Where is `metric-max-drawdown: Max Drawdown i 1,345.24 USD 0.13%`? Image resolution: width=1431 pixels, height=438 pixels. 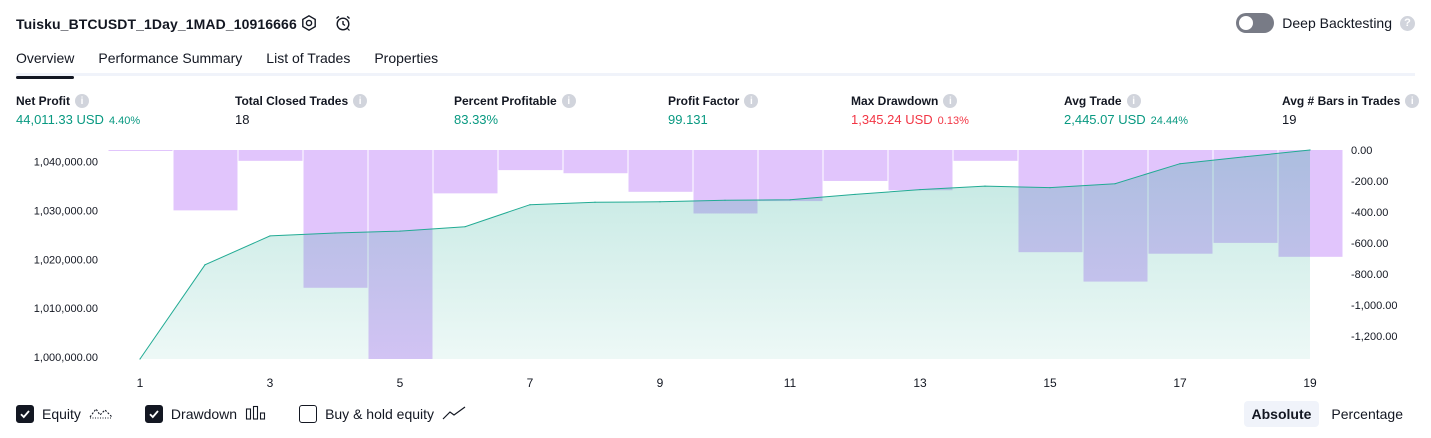
metric-max-drawdown: Max Drawdown i 1,345.24 USD 0.13% is located at coordinates (910, 109).